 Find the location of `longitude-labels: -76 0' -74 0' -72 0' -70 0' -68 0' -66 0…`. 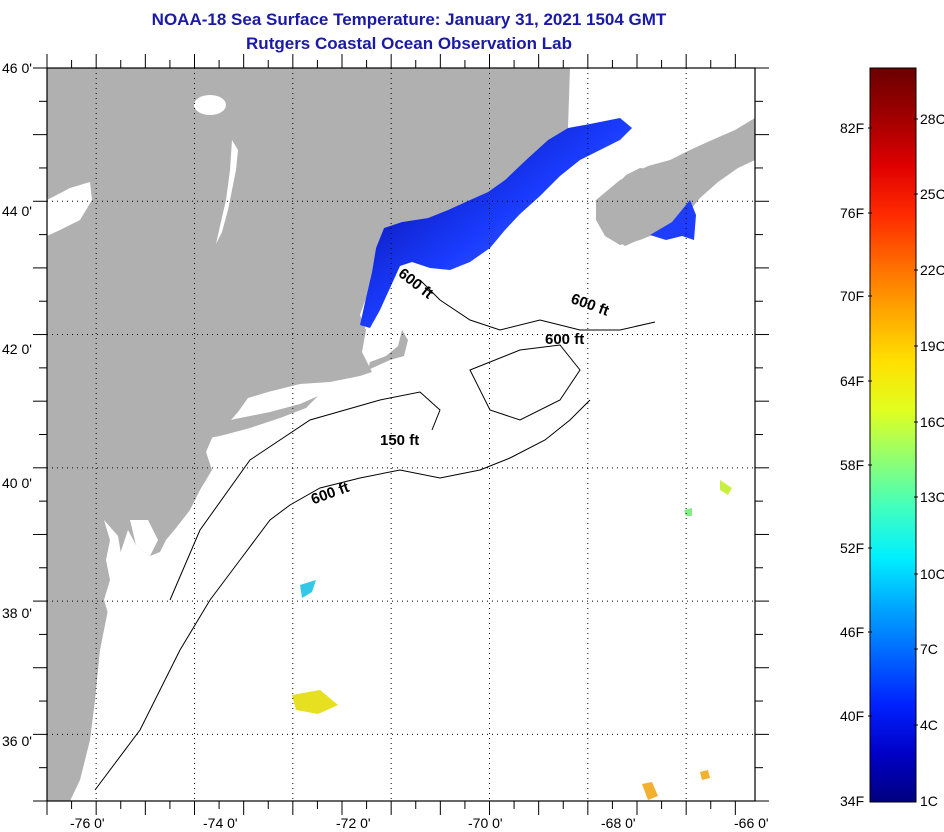

longitude-labels: -76 0' -74 0' -72 0' -70 0' -68 0' -66 0… is located at coordinates (419, 823).